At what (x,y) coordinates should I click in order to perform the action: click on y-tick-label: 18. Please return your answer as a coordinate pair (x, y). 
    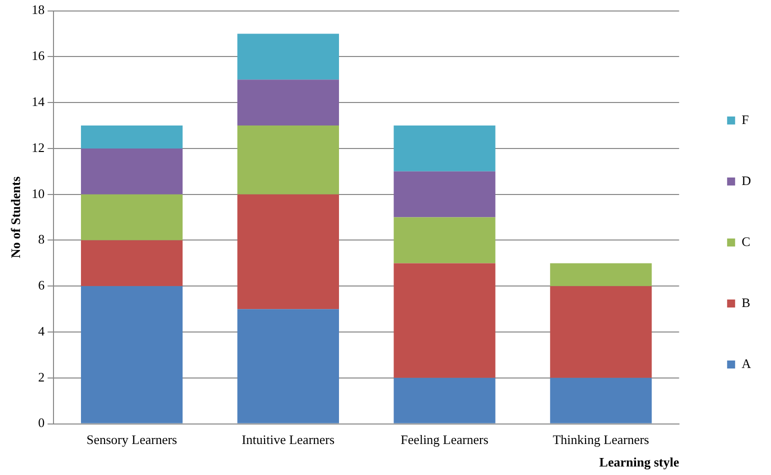
    Looking at the image, I should click on (38, 10).